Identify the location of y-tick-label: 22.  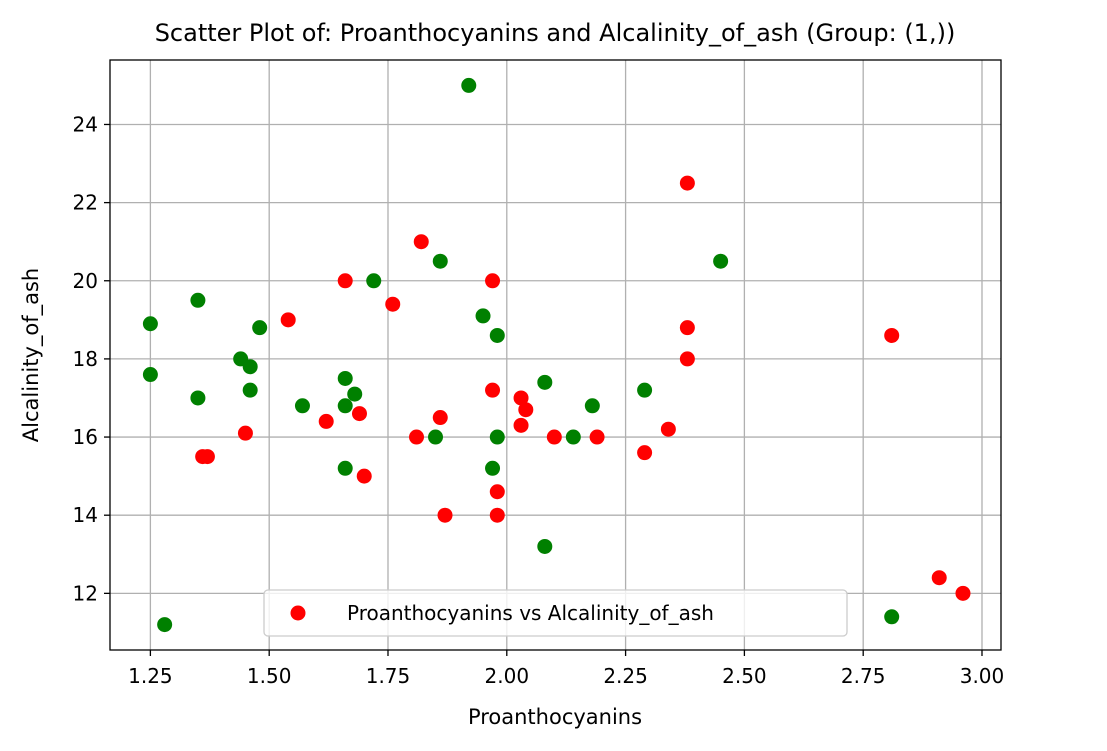
(85, 203).